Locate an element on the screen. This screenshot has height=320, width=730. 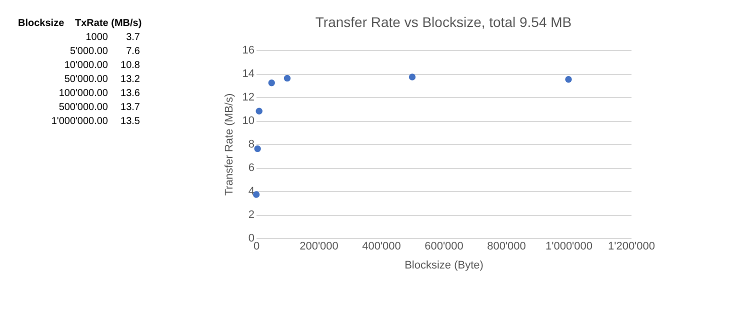
x-axis-title: Blocksize (Byte) is located at coordinates (444, 266).